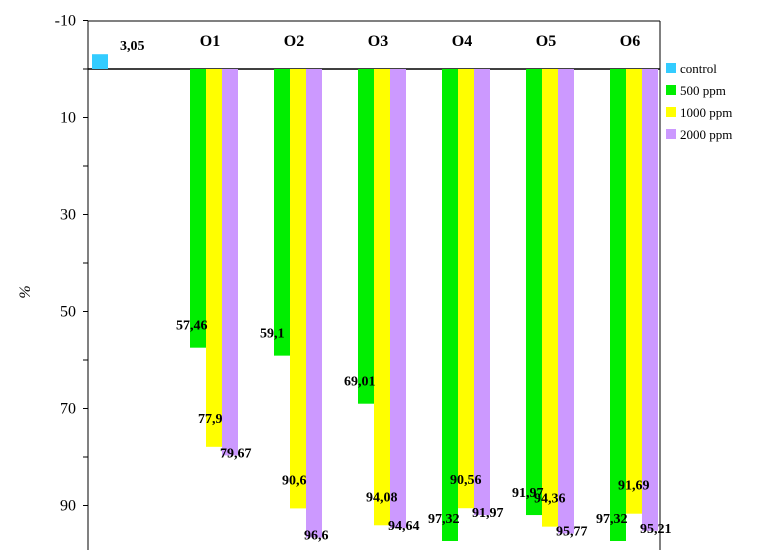  I want to click on y-tick-label: 30, so click(68, 215).